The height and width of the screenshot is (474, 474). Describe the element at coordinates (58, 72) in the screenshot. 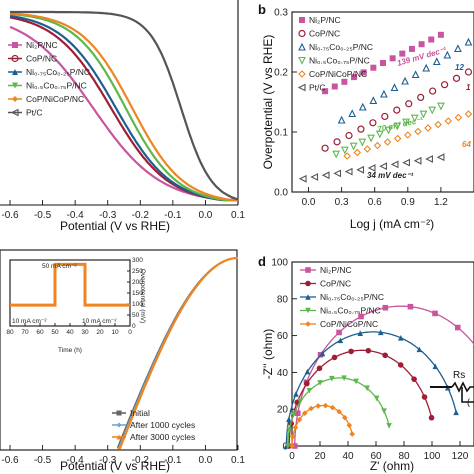

I see `panel-a-legend-label: Ni₀.₇₅Co₀.₂₅P/NC` at that location.